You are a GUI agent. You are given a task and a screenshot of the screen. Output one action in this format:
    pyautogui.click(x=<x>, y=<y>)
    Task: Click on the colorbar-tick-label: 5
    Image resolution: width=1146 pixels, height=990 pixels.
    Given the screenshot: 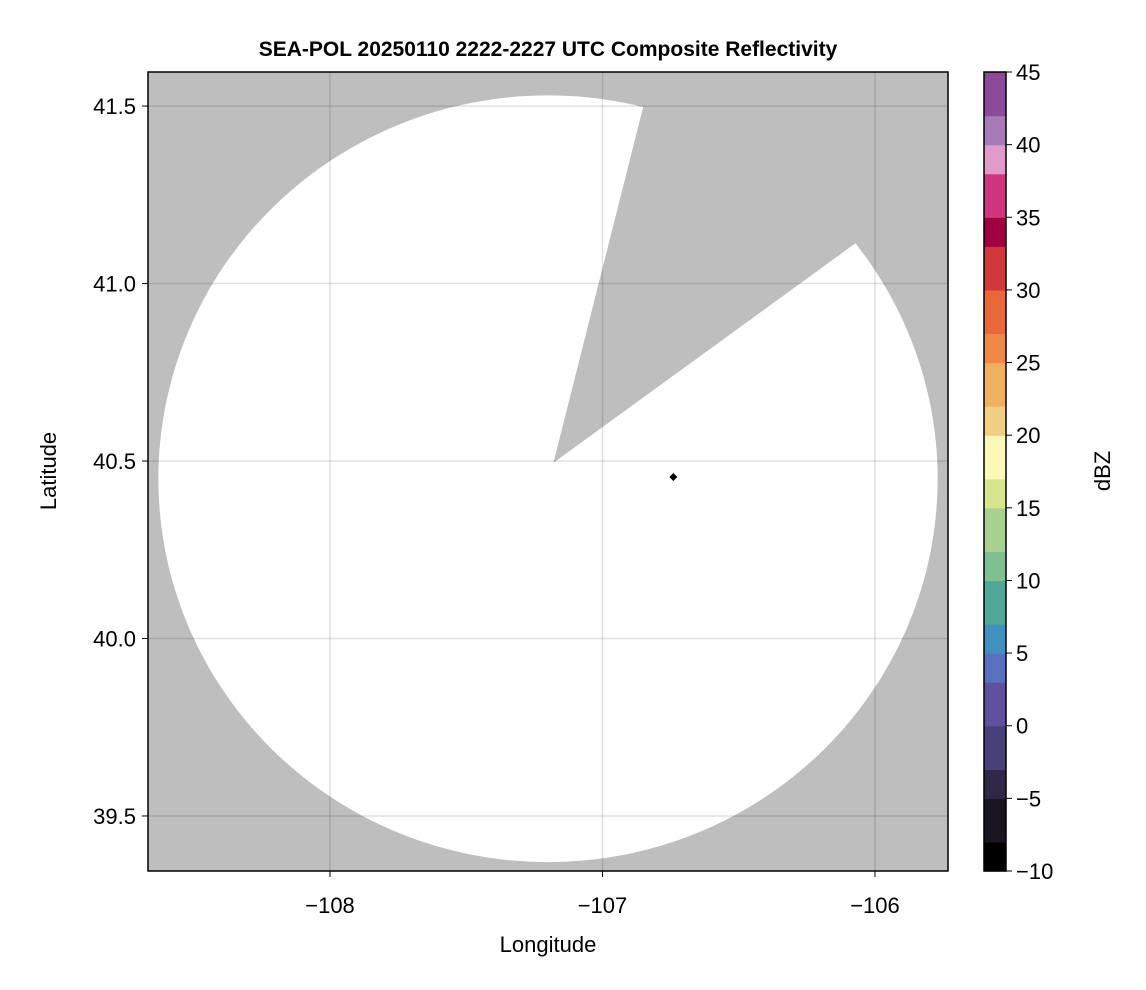 What is the action you would take?
    pyautogui.click(x=1022, y=653)
    